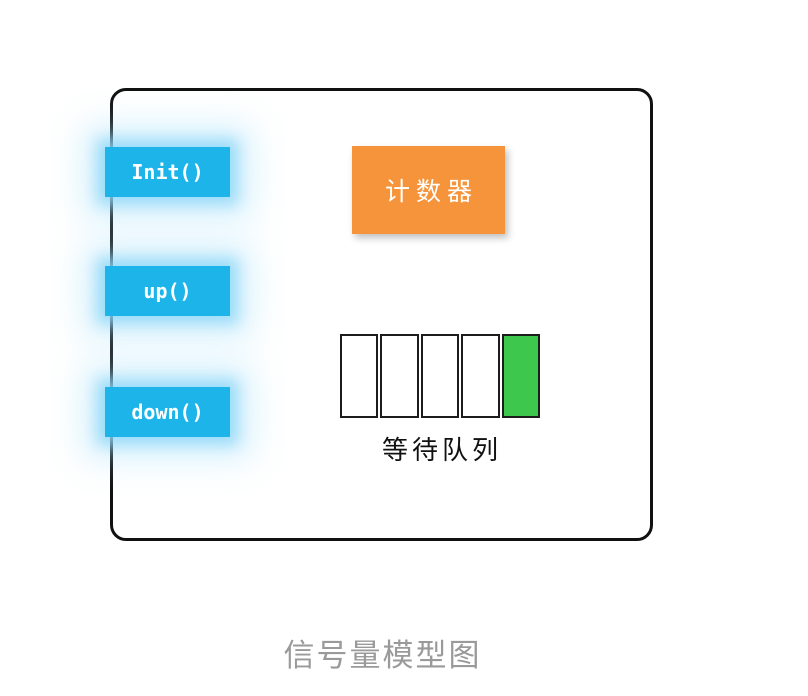  What do you see at coordinates (382, 655) in the screenshot?
I see `diagram-caption: 信号量模型图` at bounding box center [382, 655].